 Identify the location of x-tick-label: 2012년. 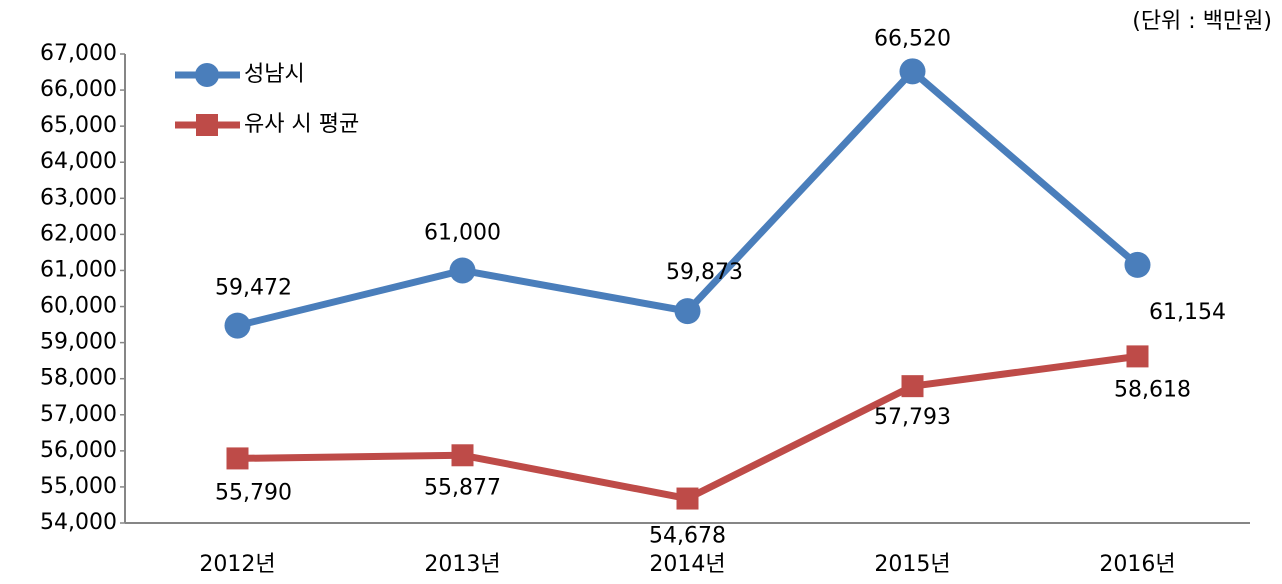
(237, 564).